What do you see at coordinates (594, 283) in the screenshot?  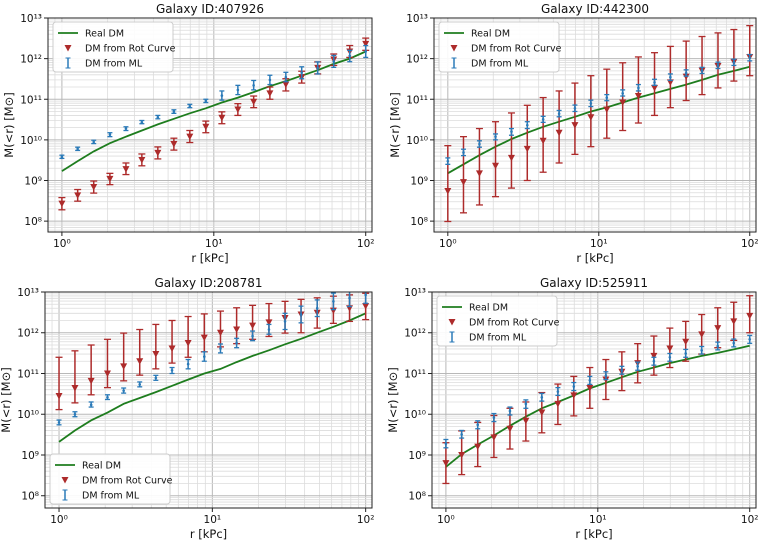 I see `chart-title: Galaxy ID:525911` at bounding box center [594, 283].